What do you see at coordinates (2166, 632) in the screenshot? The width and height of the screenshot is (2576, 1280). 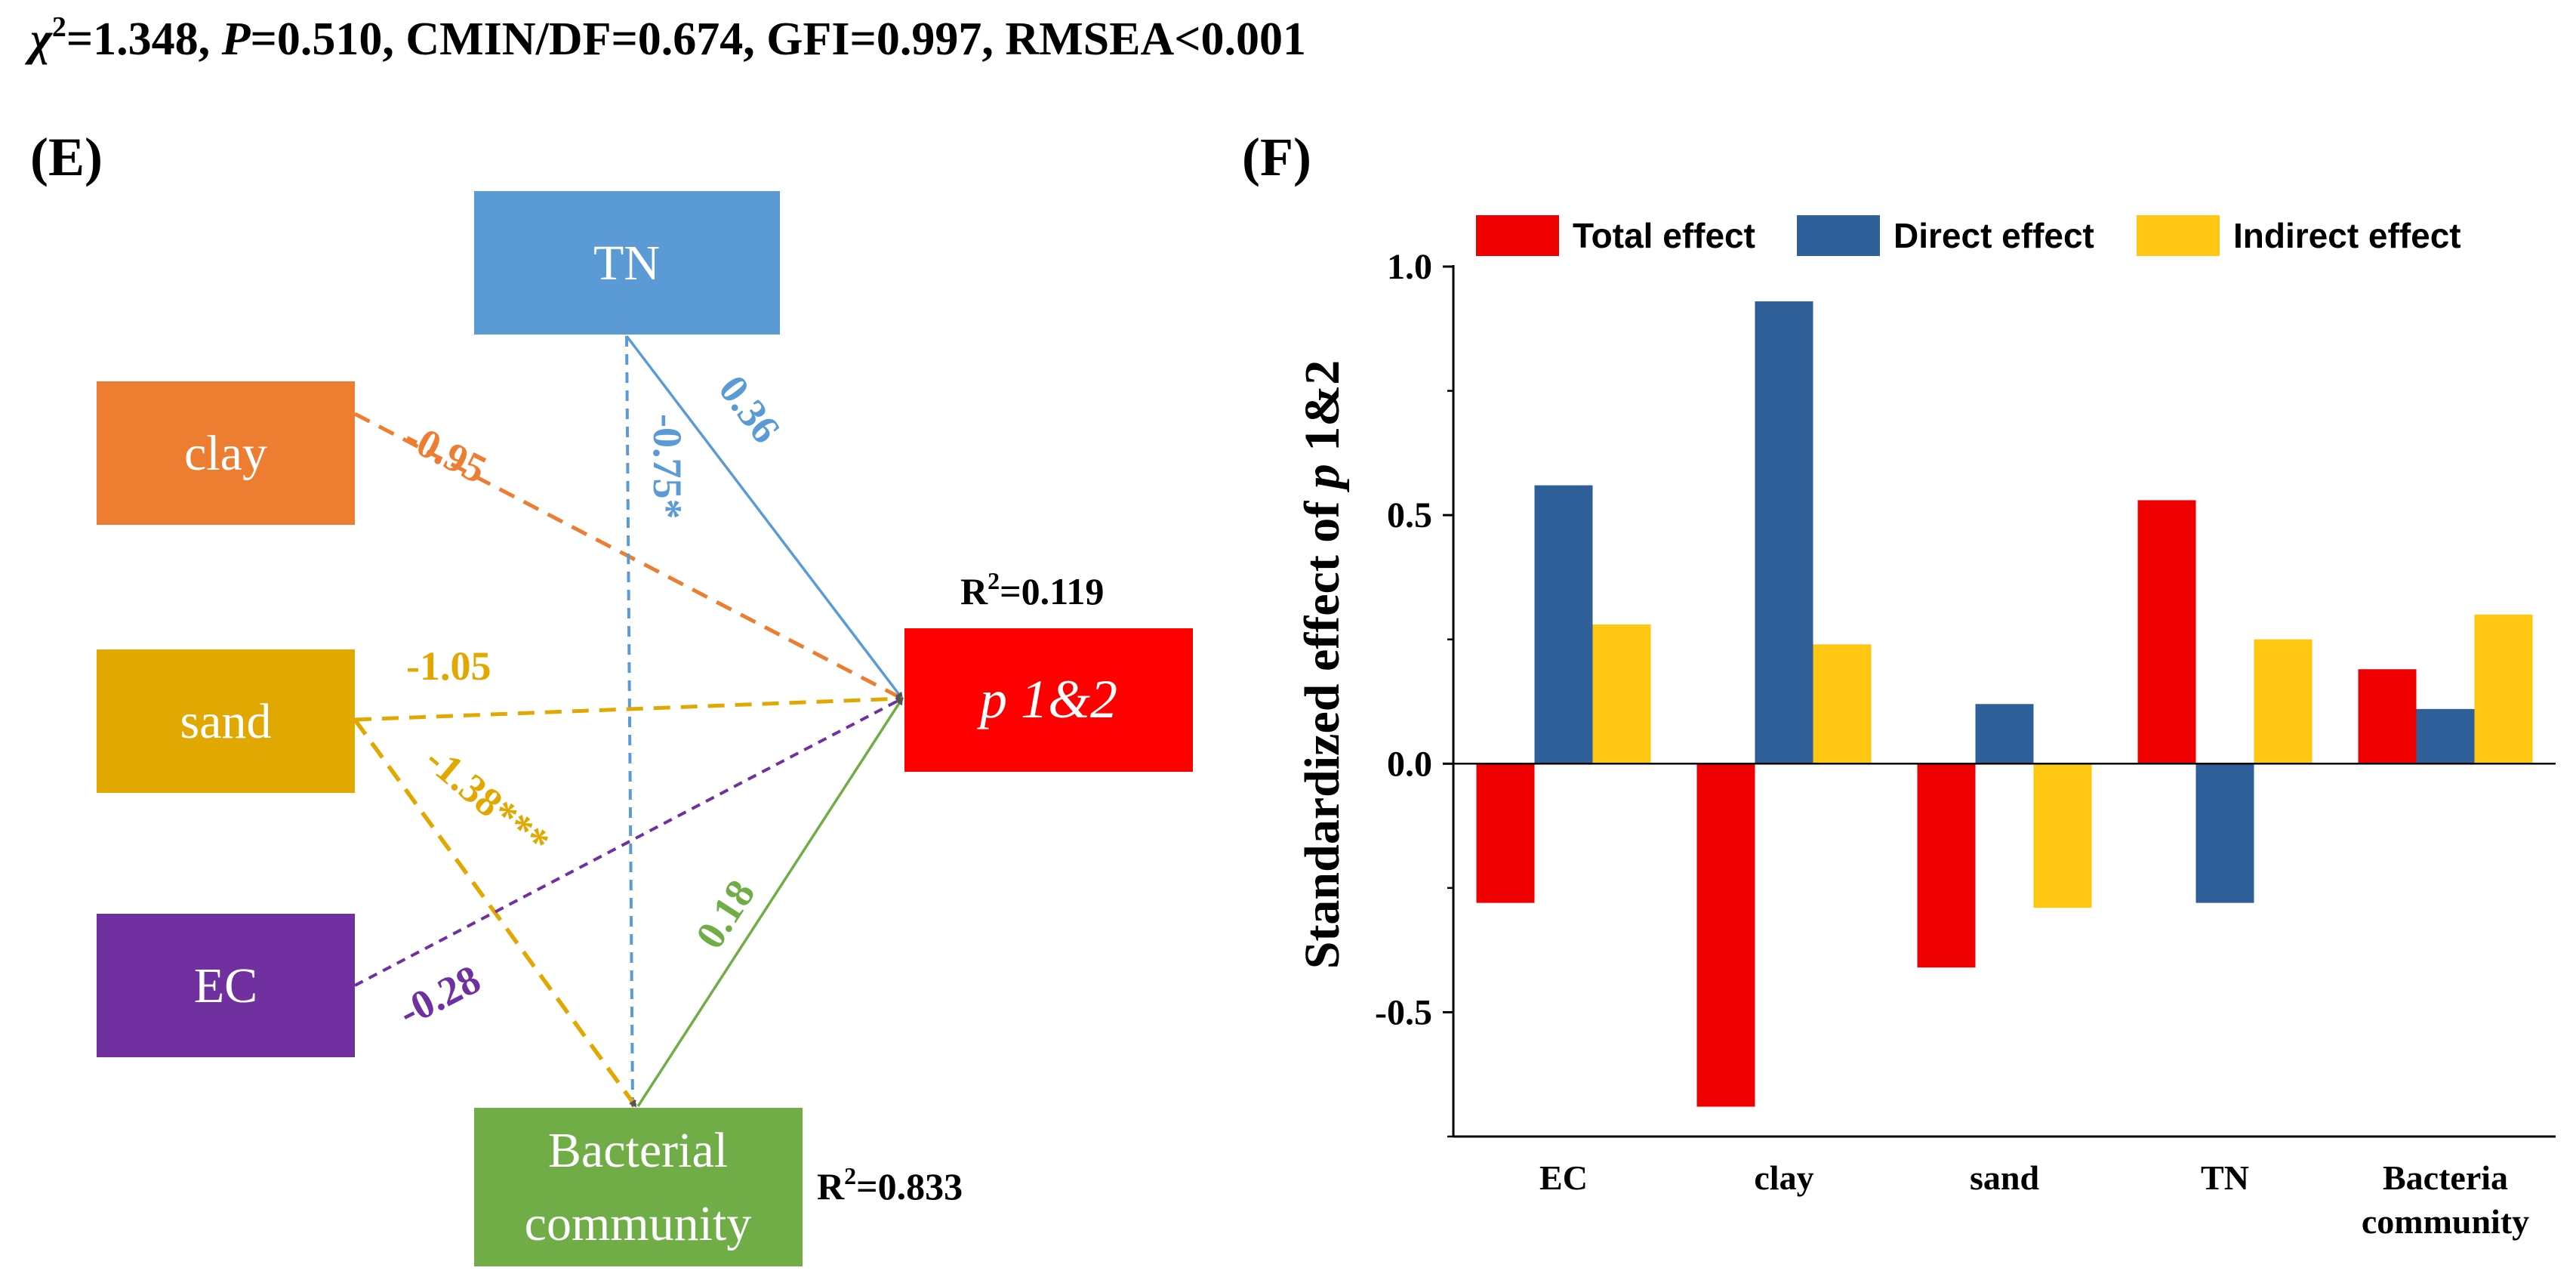 I see `bar-total-effect-tn` at bounding box center [2166, 632].